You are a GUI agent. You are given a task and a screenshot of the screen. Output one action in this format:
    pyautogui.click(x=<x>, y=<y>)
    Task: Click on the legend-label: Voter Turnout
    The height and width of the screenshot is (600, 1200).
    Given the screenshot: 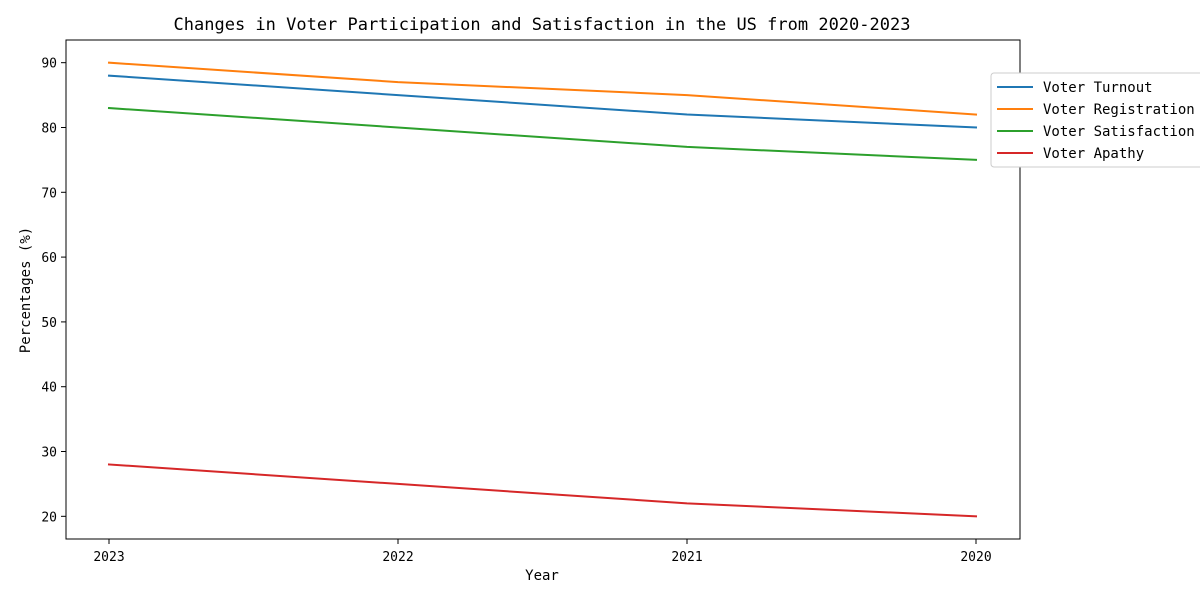 What is the action you would take?
    pyautogui.click(x=1098, y=88)
    